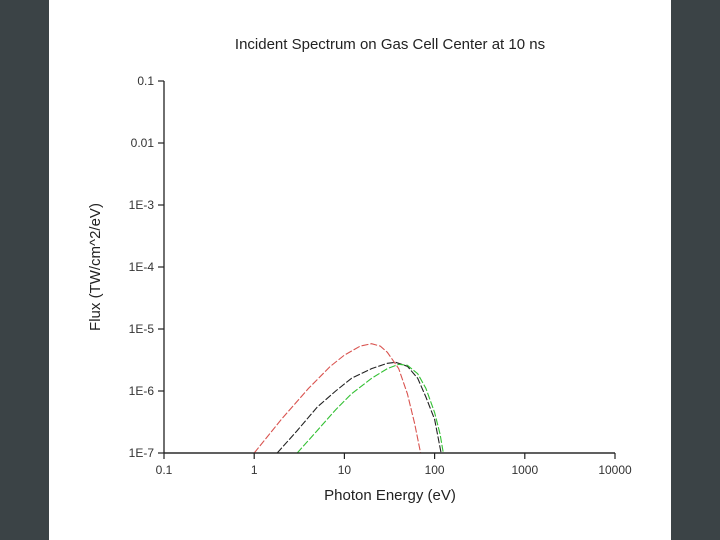  Describe the element at coordinates (142, 453) in the screenshot. I see `y-tick-label: 1E-7` at that location.